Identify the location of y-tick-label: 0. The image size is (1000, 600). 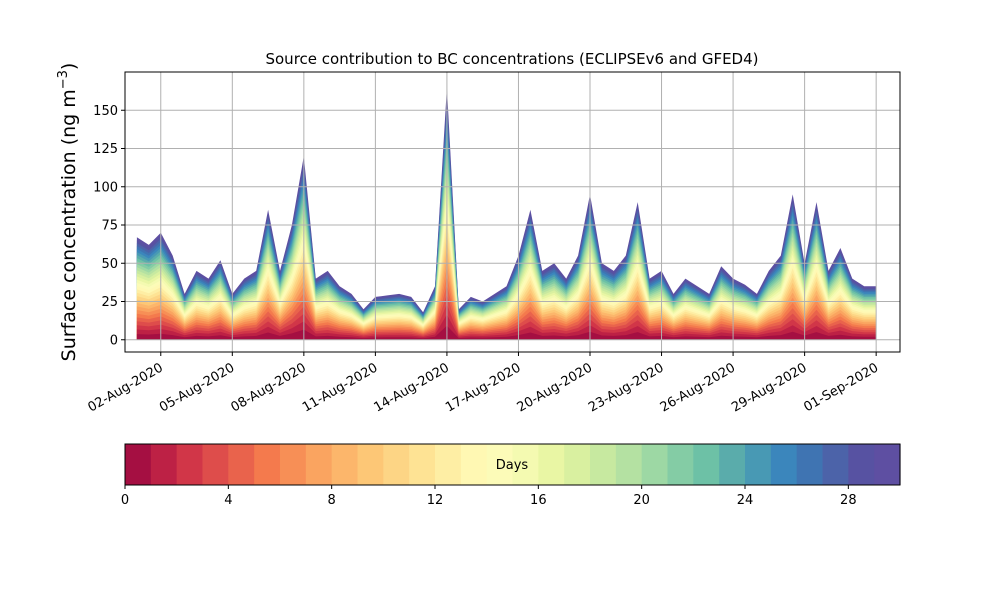
(114, 340).